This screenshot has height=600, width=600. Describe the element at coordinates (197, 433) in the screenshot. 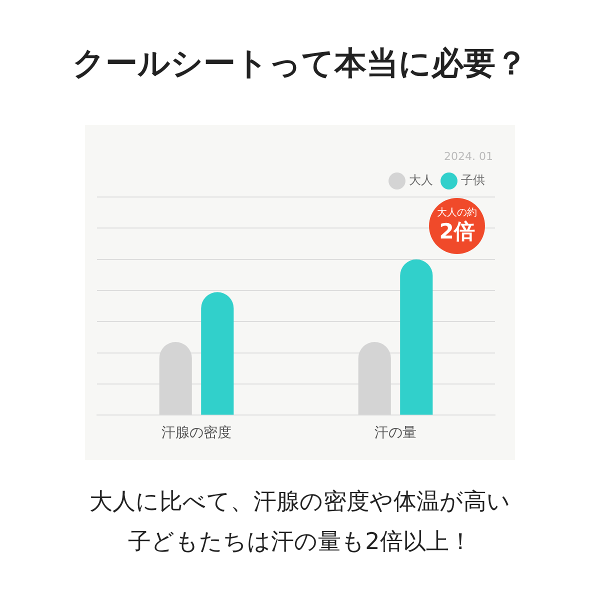

I see `x-tick-label: 汗腺の密度` at that location.